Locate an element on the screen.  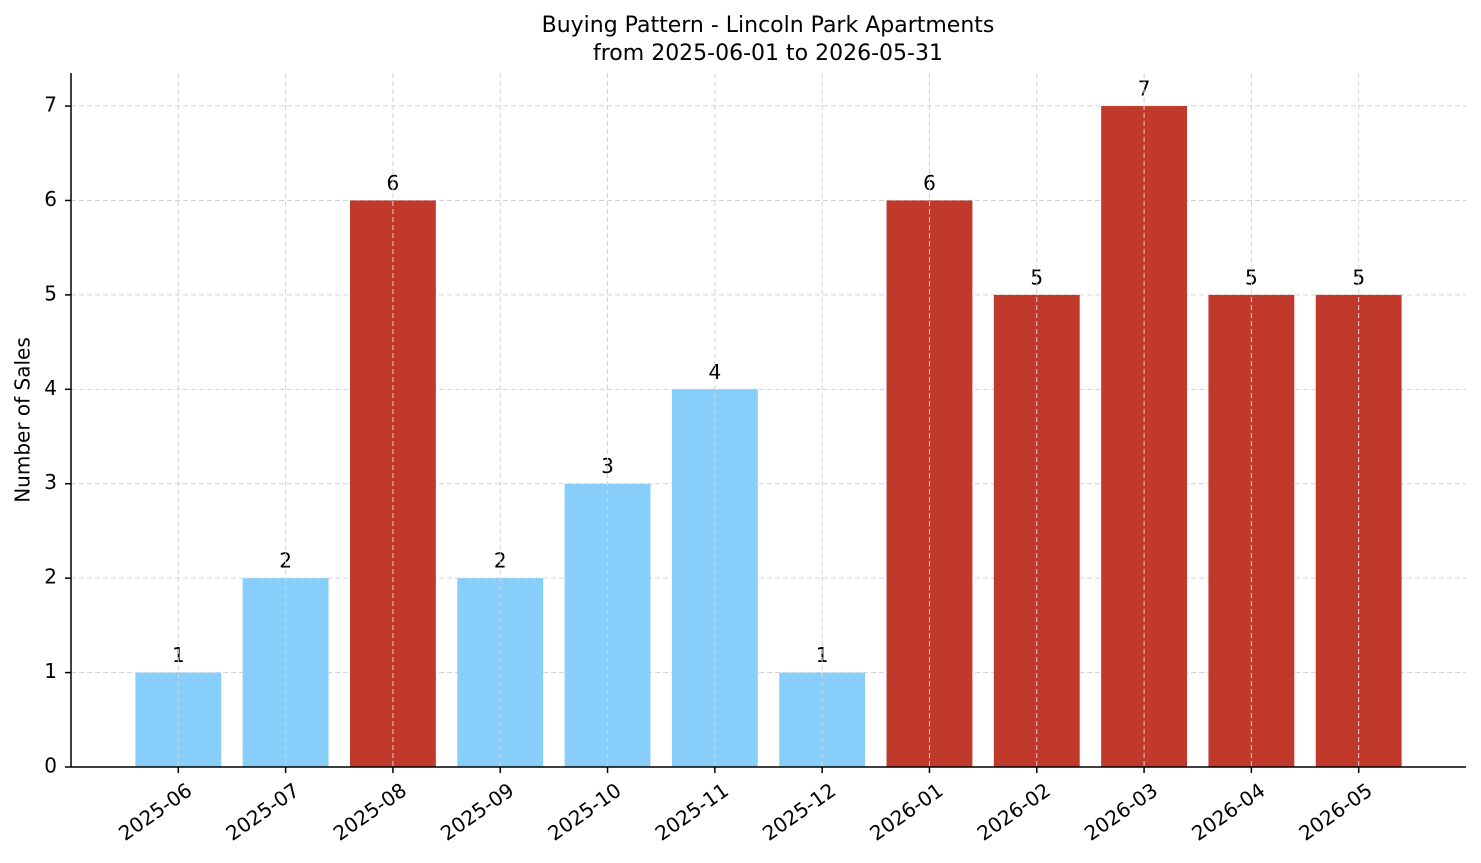
y-tick-label: 0 is located at coordinates (50, 766).